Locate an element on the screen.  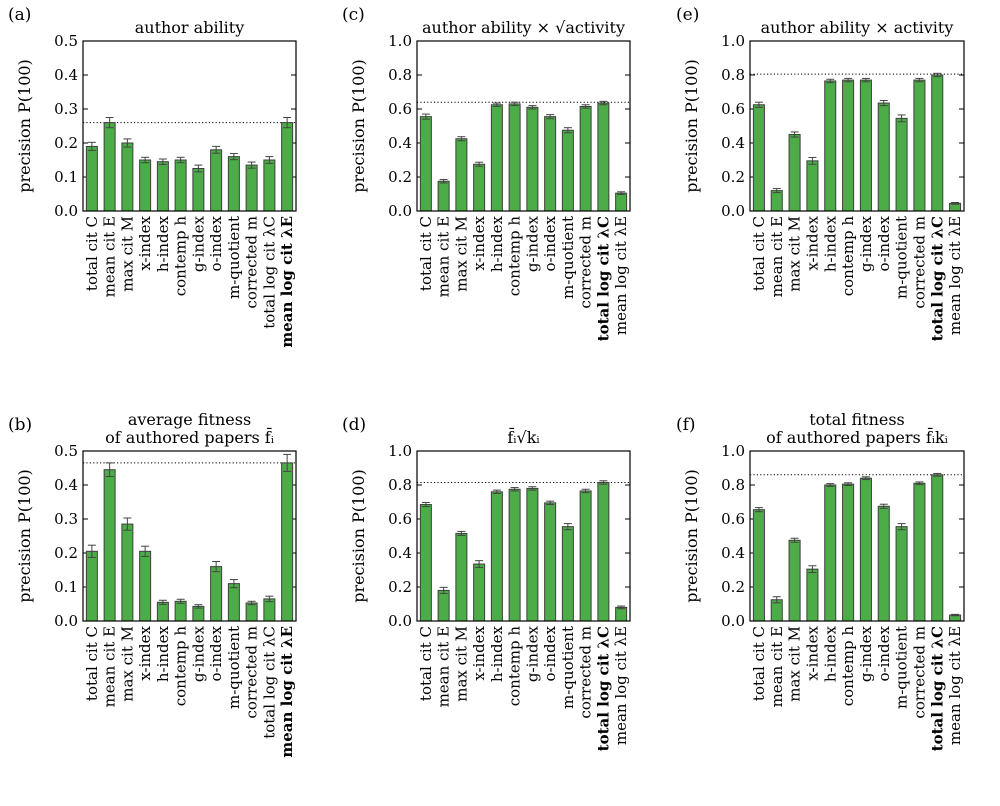
y-tick-label: 1.0 is located at coordinates (733, 451).